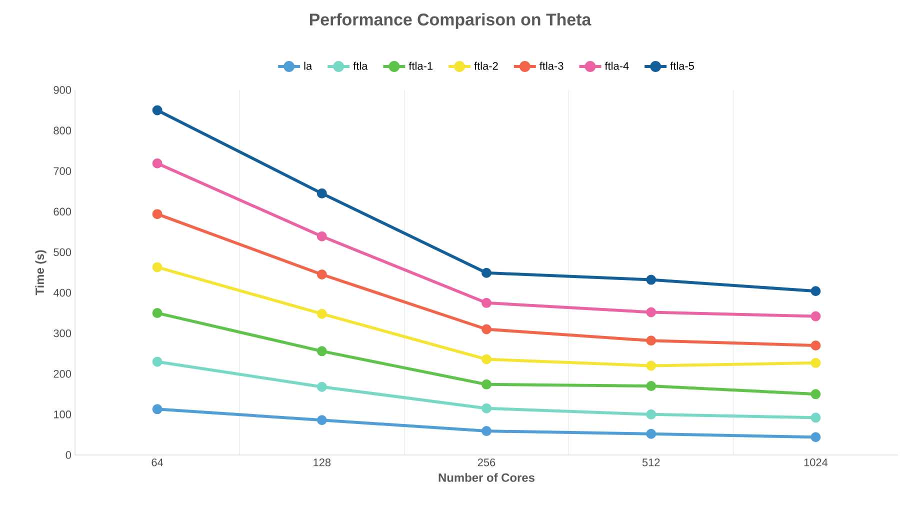 The image size is (901, 511). What do you see at coordinates (486, 477) in the screenshot?
I see `x-axis-title: Number of Cores` at bounding box center [486, 477].